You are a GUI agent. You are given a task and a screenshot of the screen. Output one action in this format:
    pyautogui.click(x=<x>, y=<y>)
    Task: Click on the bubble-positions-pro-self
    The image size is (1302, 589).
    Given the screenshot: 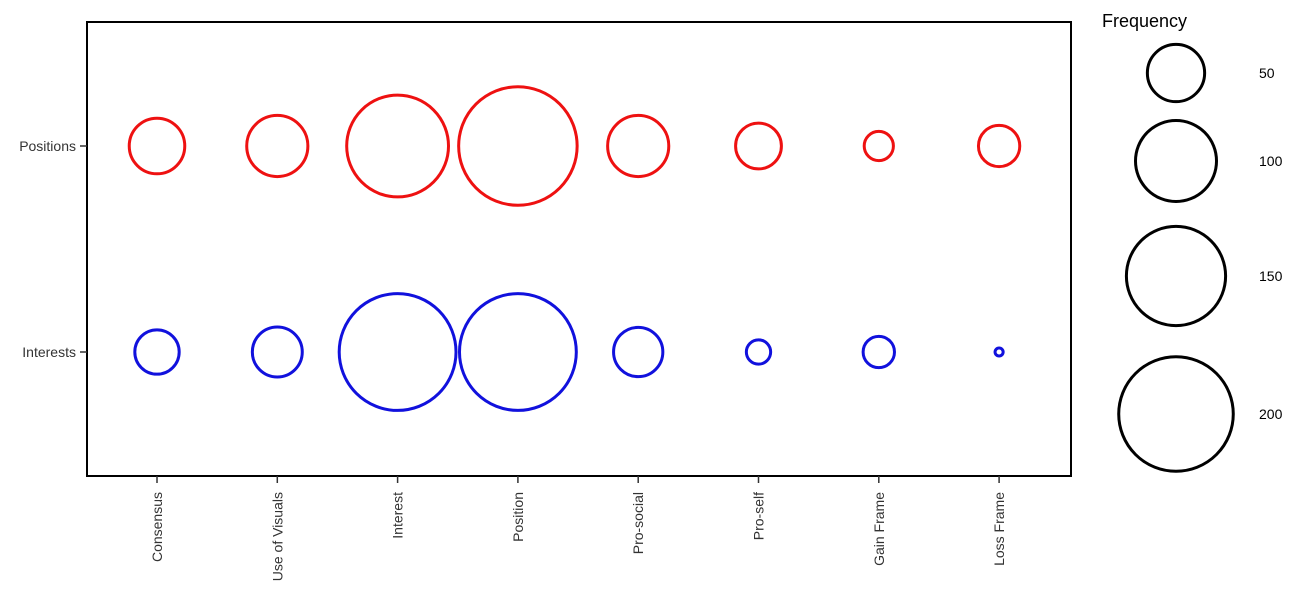 What is the action you would take?
    pyautogui.click(x=758, y=146)
    